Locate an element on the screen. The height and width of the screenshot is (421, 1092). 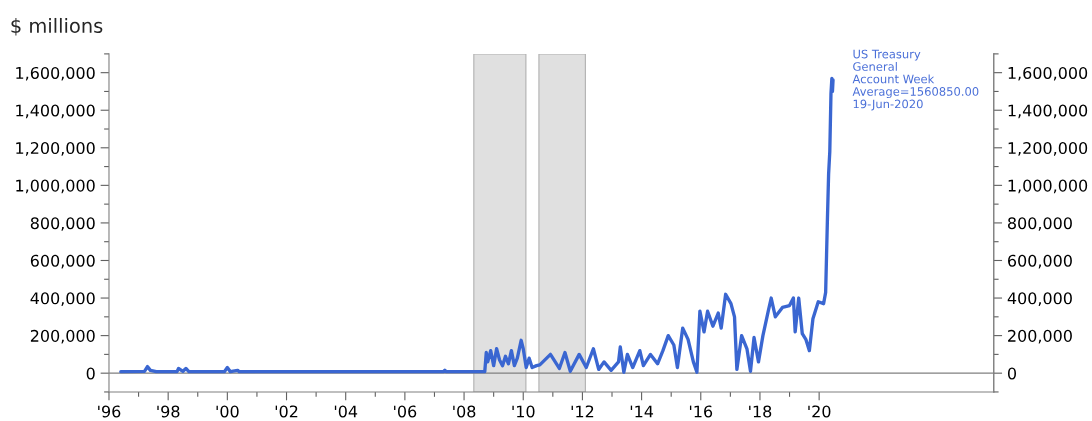
annotation: US Treasury General Account Week Average=1560850.00 19-Jun-2020 is located at coordinates (915, 80).